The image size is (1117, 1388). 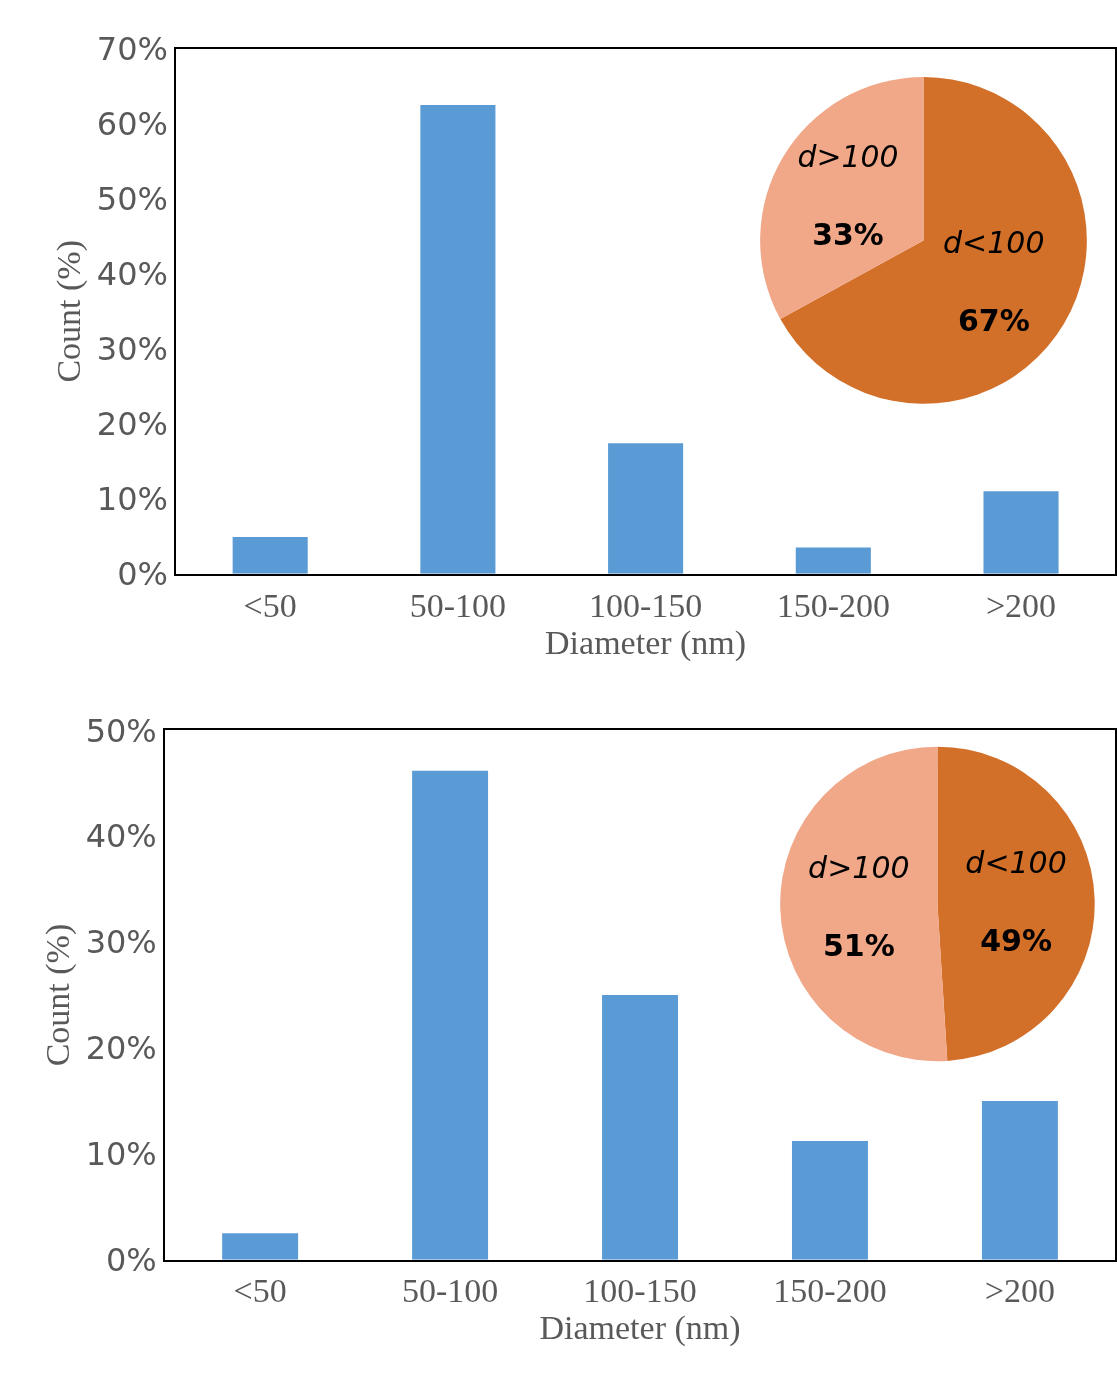 What do you see at coordinates (858, 945) in the screenshot?
I see `data-label: 51%` at bounding box center [858, 945].